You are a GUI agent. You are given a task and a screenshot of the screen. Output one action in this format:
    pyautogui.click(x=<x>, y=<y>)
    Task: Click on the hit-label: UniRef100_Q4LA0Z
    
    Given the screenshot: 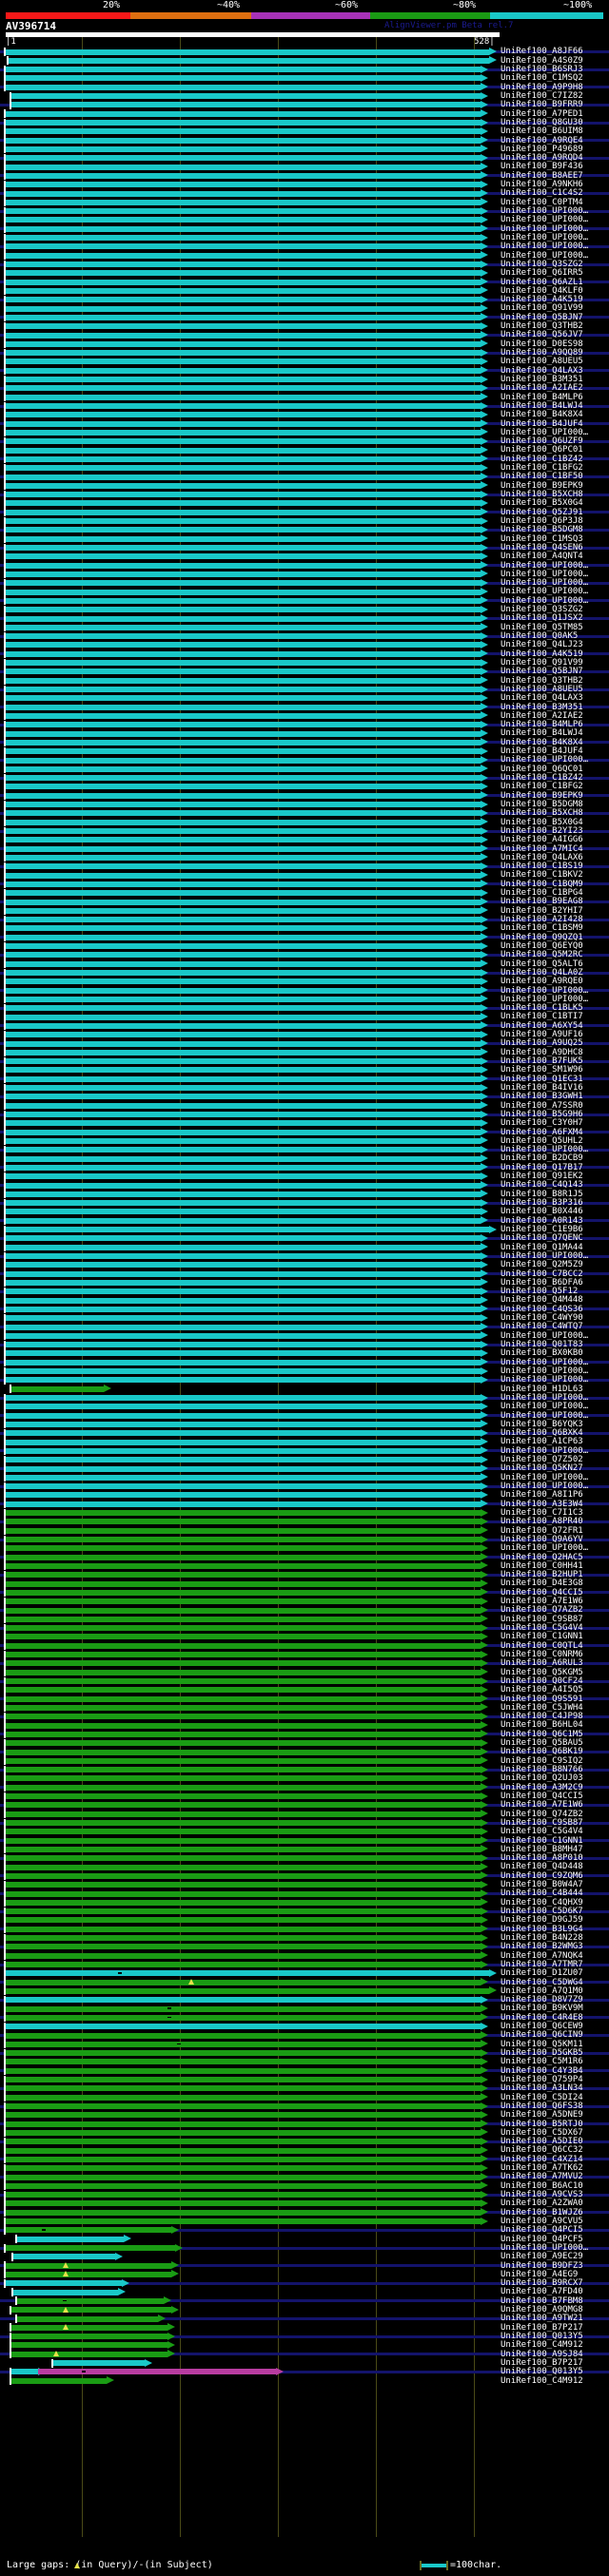 What is the action you would take?
    pyautogui.click(x=542, y=972)
    